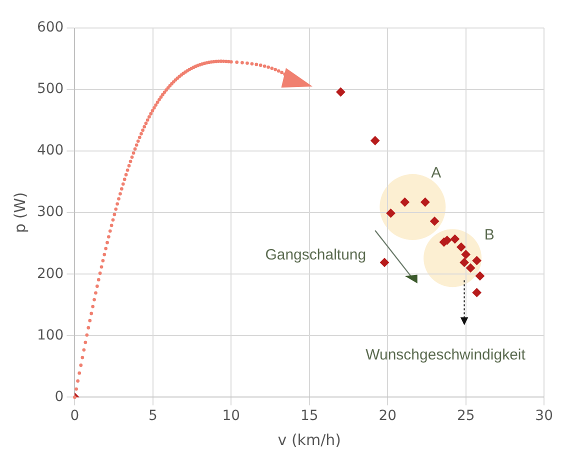 This screenshot has height=462, width=564. I want to click on annotation: A, so click(436, 173).